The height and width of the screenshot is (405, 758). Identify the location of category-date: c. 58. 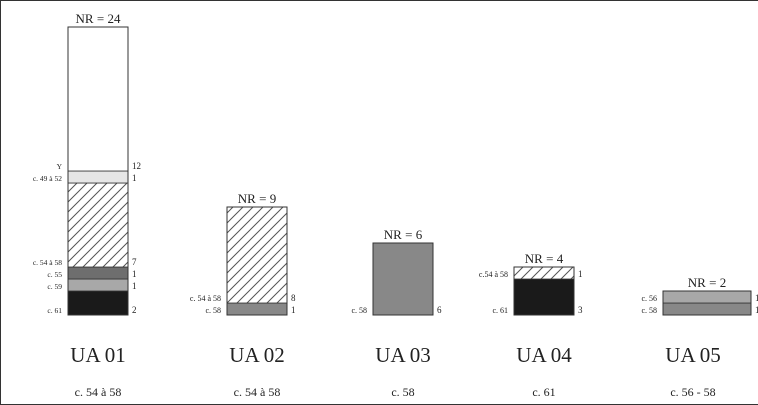
(402, 392).